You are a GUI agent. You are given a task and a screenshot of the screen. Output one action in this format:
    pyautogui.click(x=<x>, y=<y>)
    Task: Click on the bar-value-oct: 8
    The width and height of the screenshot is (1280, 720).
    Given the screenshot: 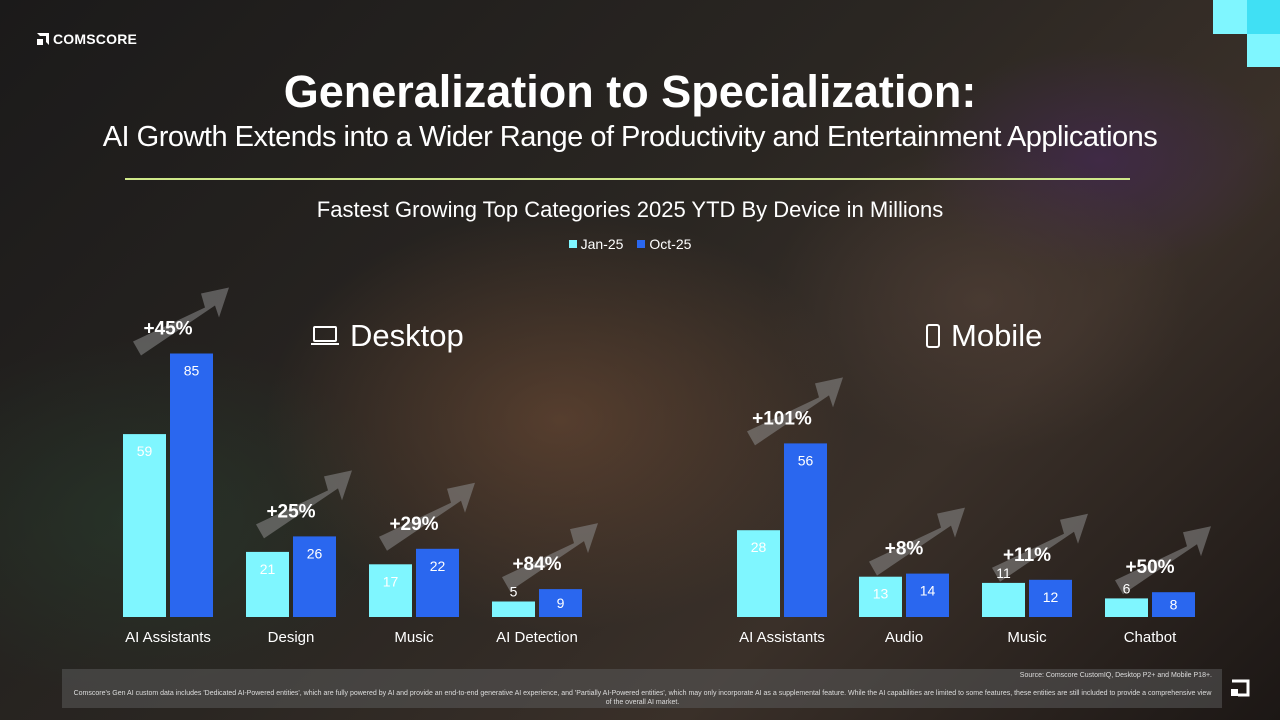 What is the action you would take?
    pyautogui.click(x=1174, y=605)
    